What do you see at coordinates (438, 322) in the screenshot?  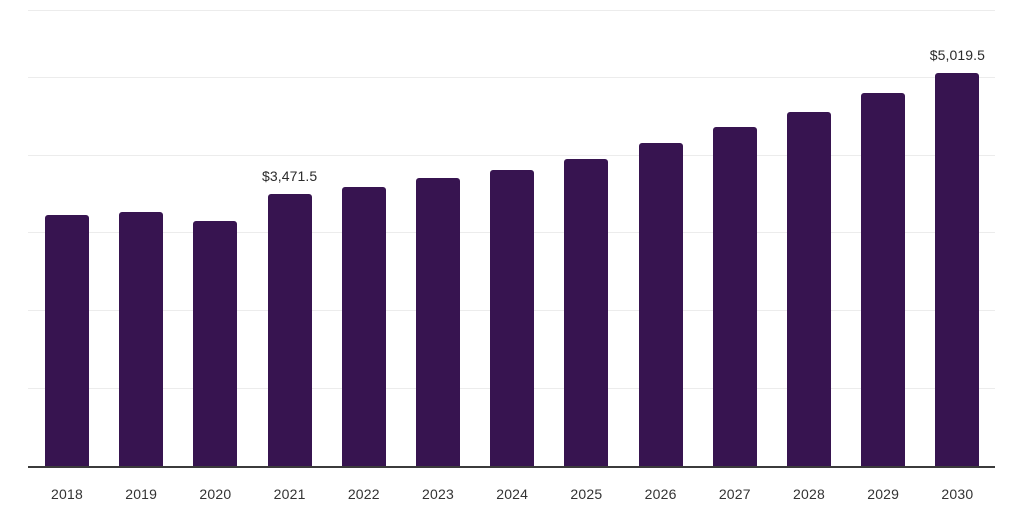 I see `bar-2023` at bounding box center [438, 322].